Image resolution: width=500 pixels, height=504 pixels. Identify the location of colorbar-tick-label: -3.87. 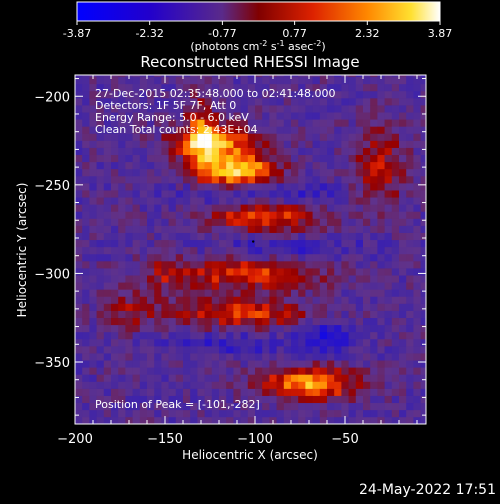
(77, 33).